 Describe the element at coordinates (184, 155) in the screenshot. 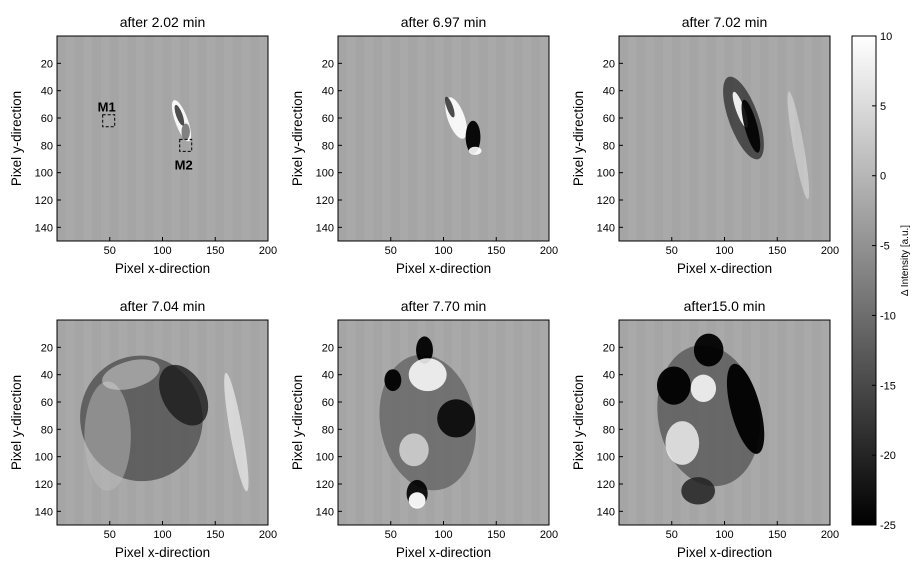

I see `marker-m2: M2` at that location.